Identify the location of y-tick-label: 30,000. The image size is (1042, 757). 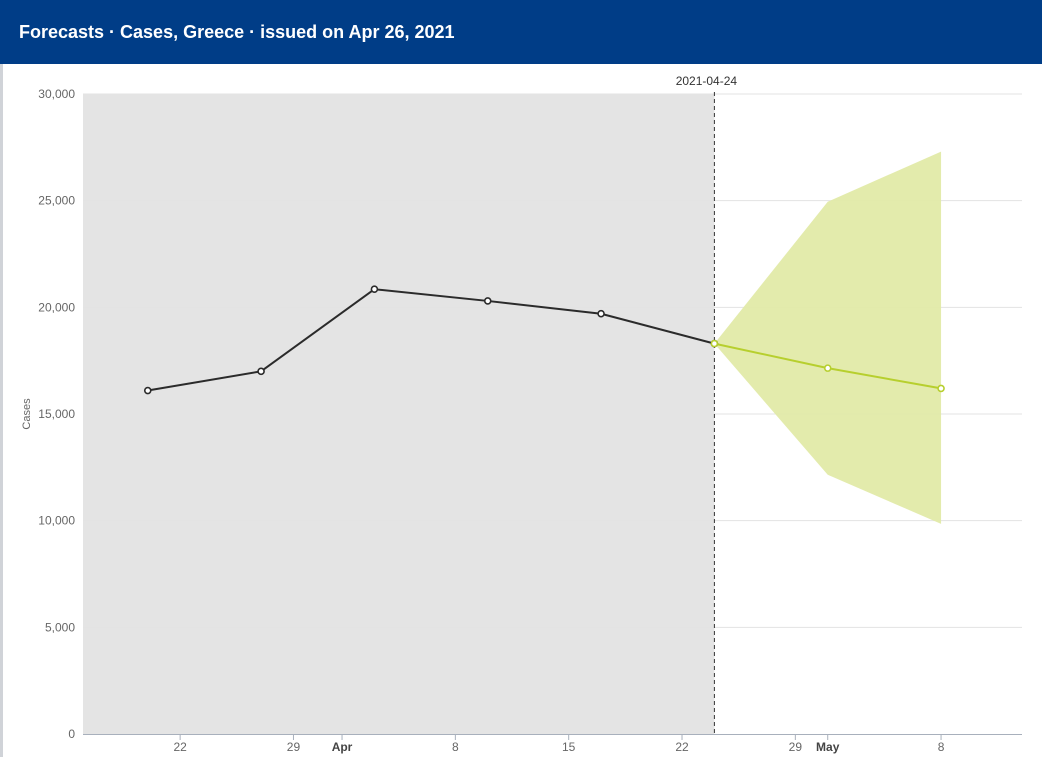
(56, 94).